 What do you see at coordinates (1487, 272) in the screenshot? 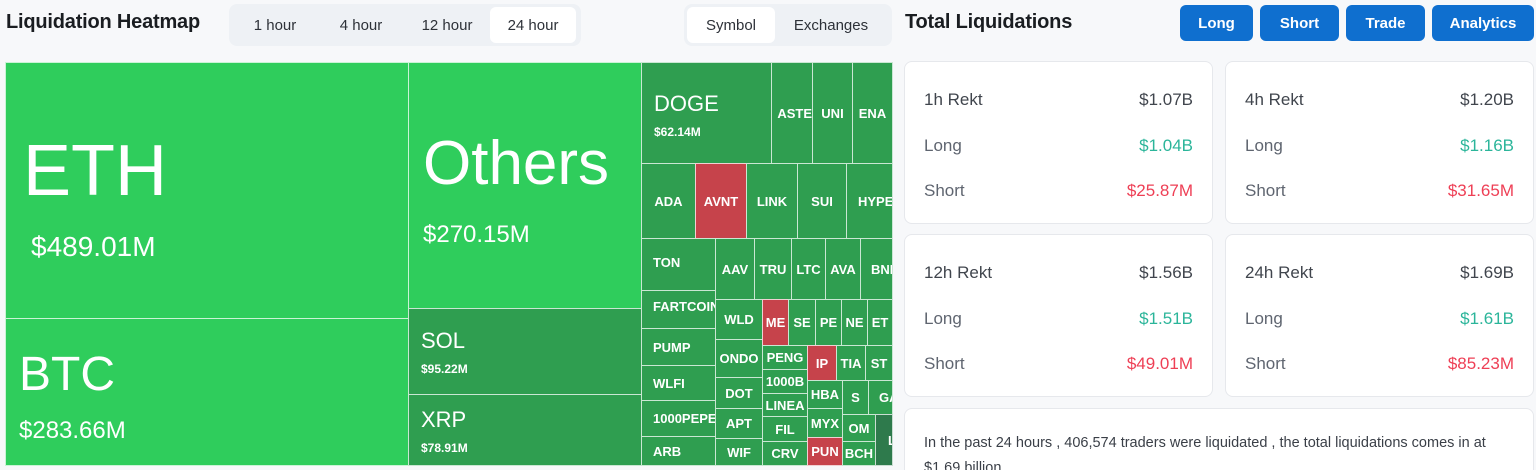
I see `card-total: $1.69B` at bounding box center [1487, 272].